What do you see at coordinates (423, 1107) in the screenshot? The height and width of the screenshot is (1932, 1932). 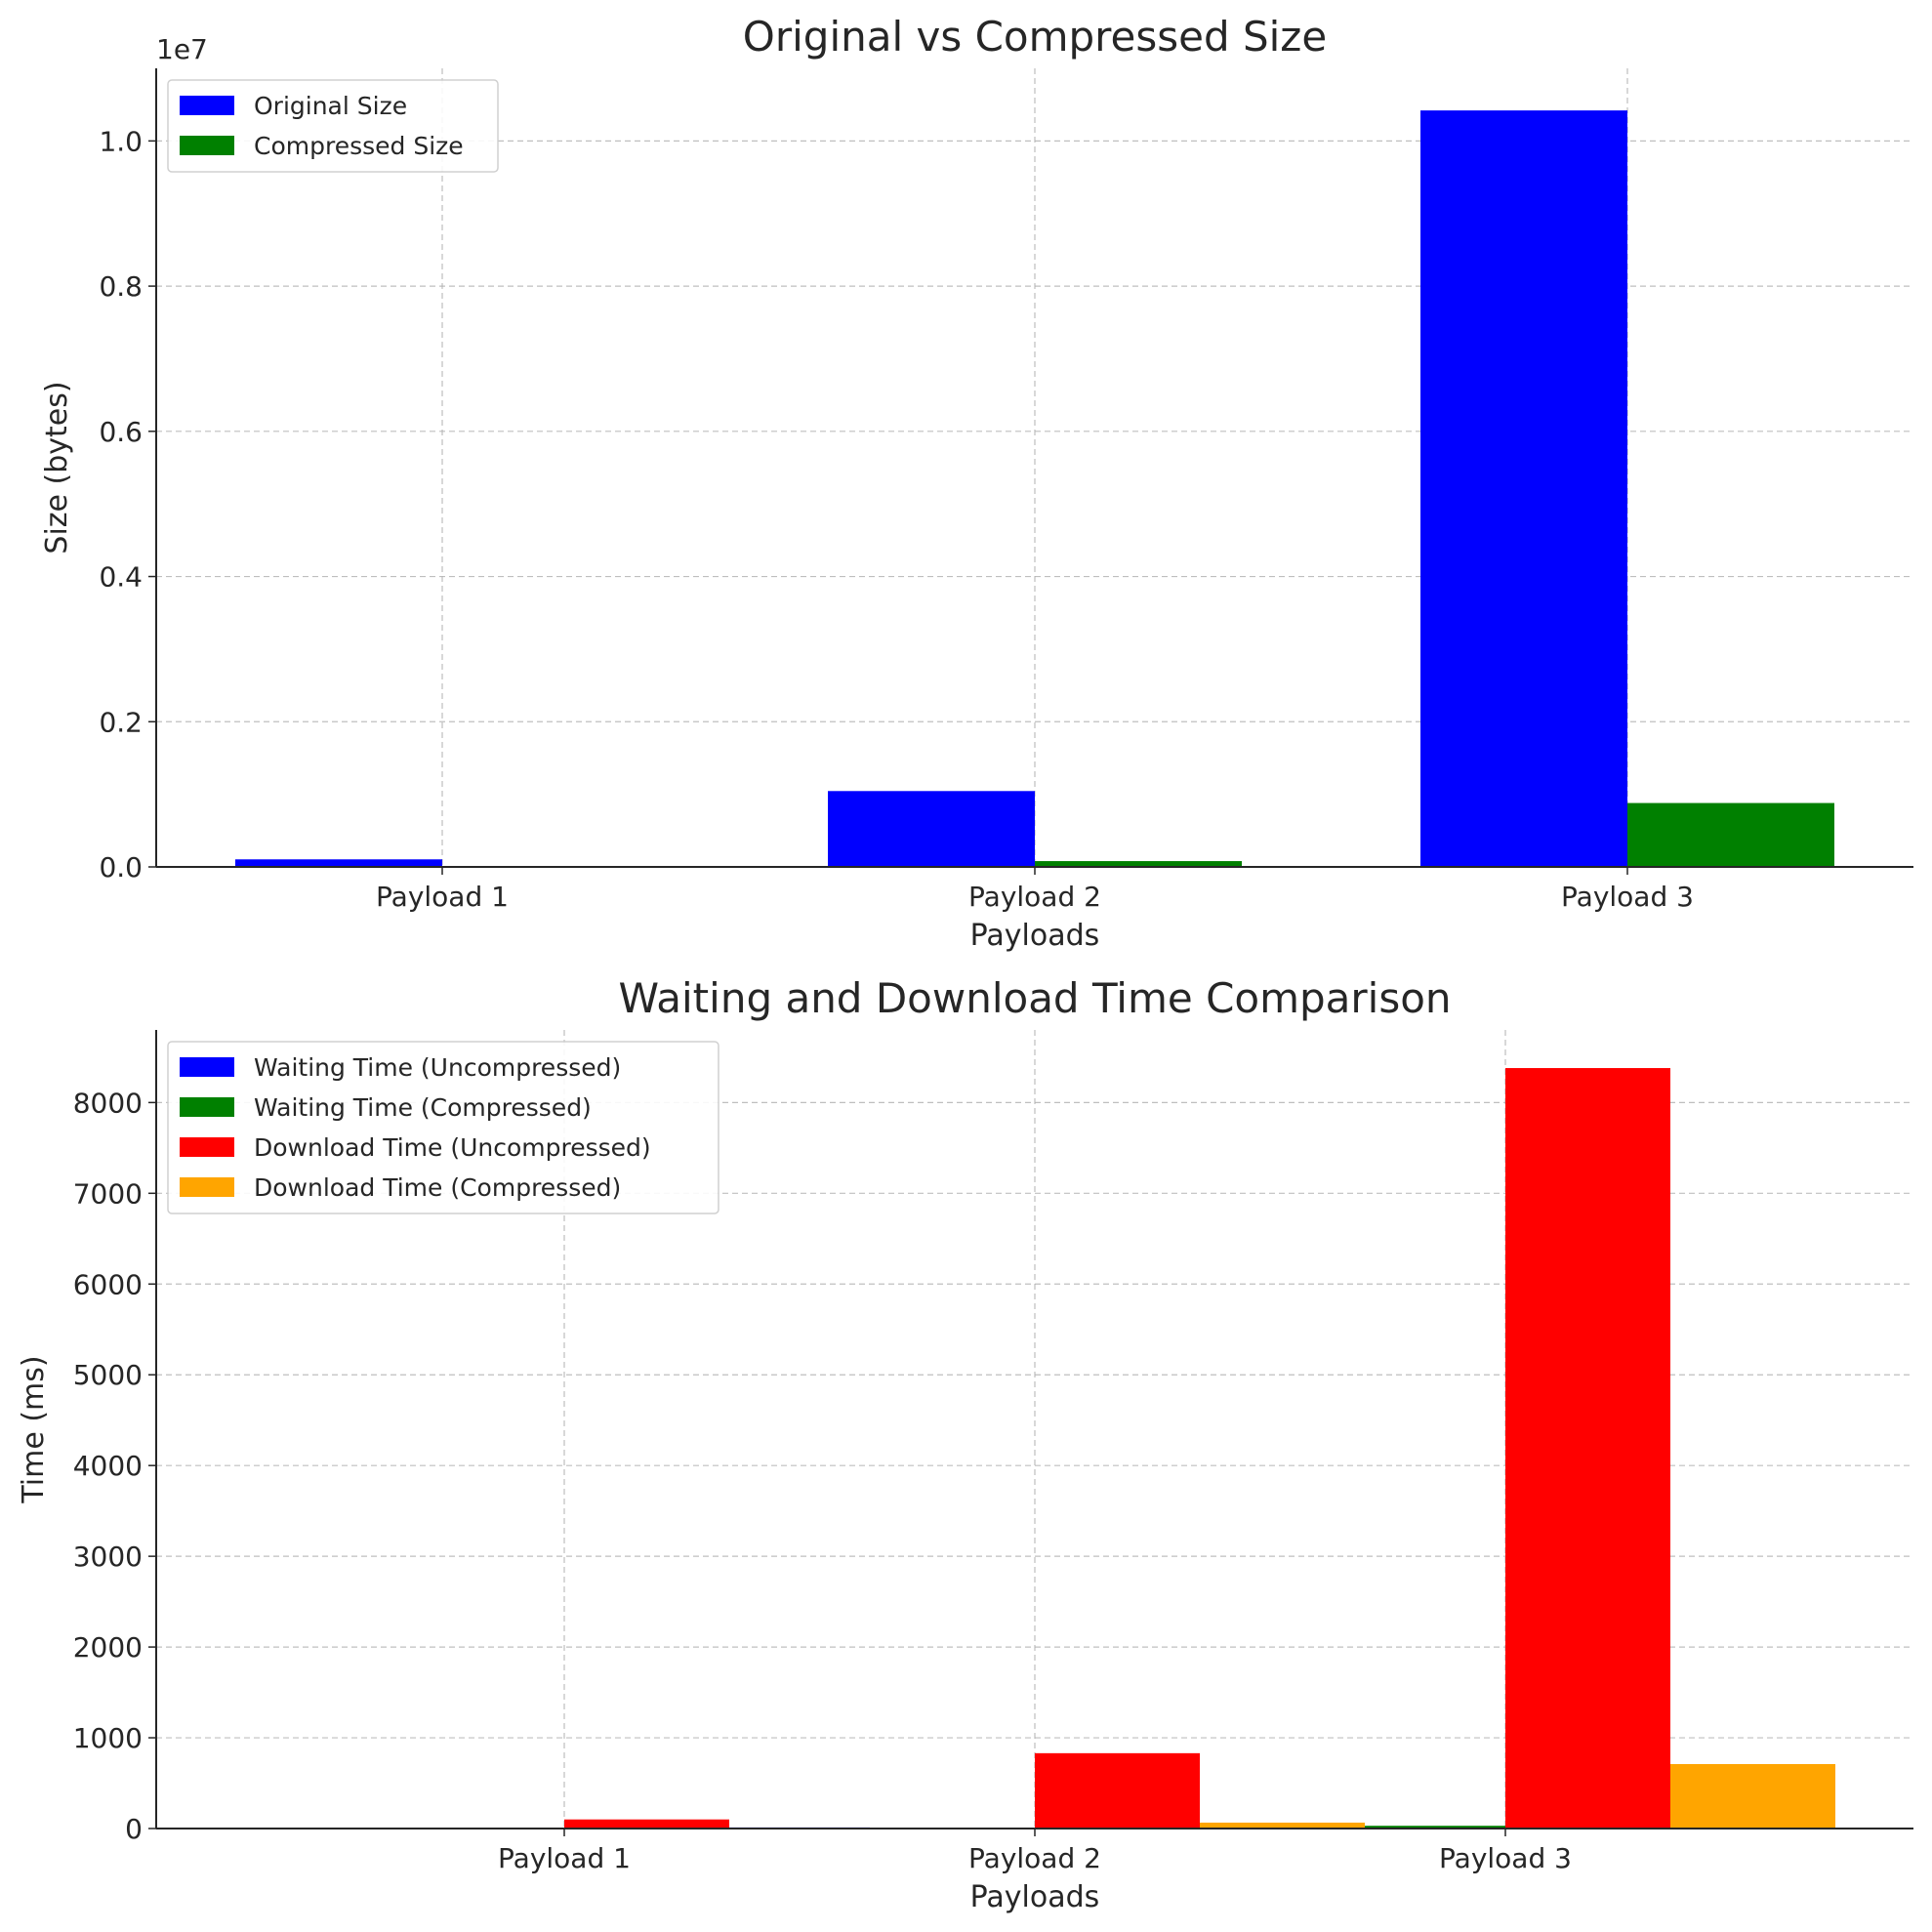 I see `legend-label: Waiting Time (Compressed)` at bounding box center [423, 1107].